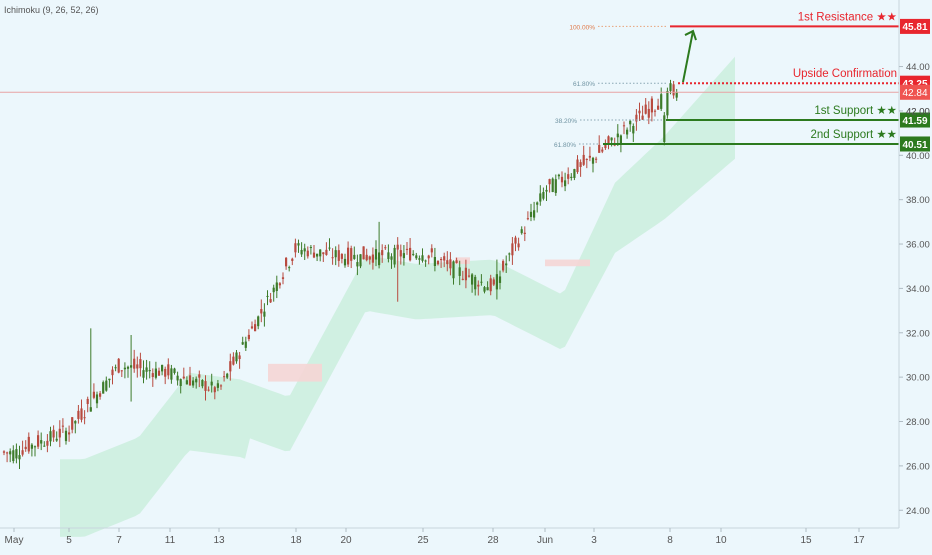  I want to click on x-tick-label: 8, so click(670, 540).